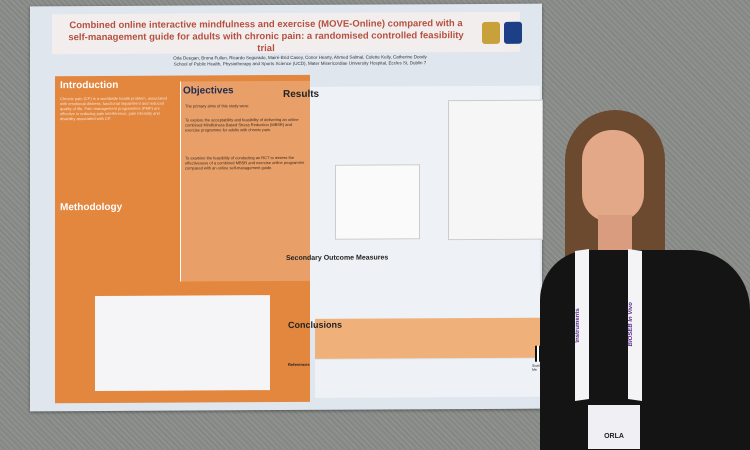 This screenshot has width=750, height=450. Describe the element at coordinates (182, 343) in the screenshot. I see `outcome-table` at that location.